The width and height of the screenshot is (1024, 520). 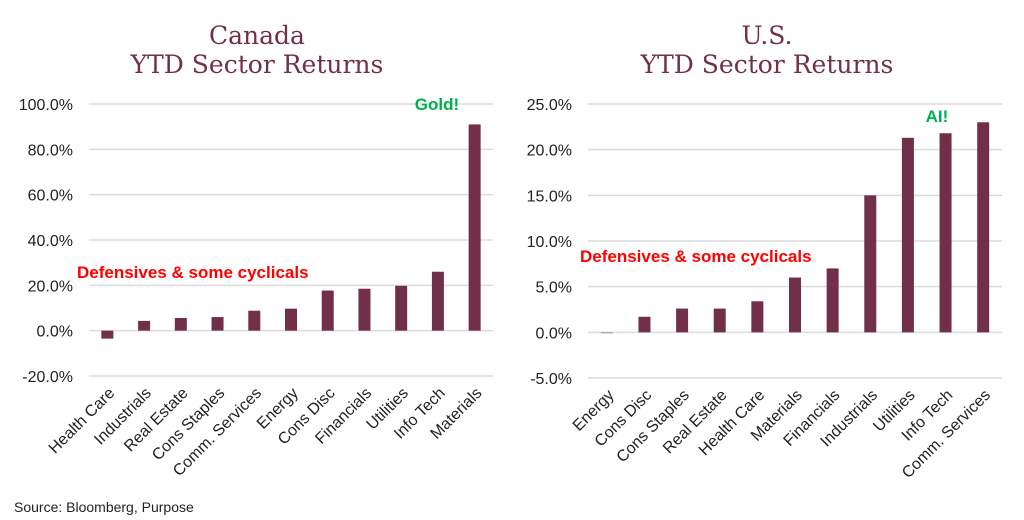 I want to click on y-tick-label: 25.0%, so click(x=549, y=105).